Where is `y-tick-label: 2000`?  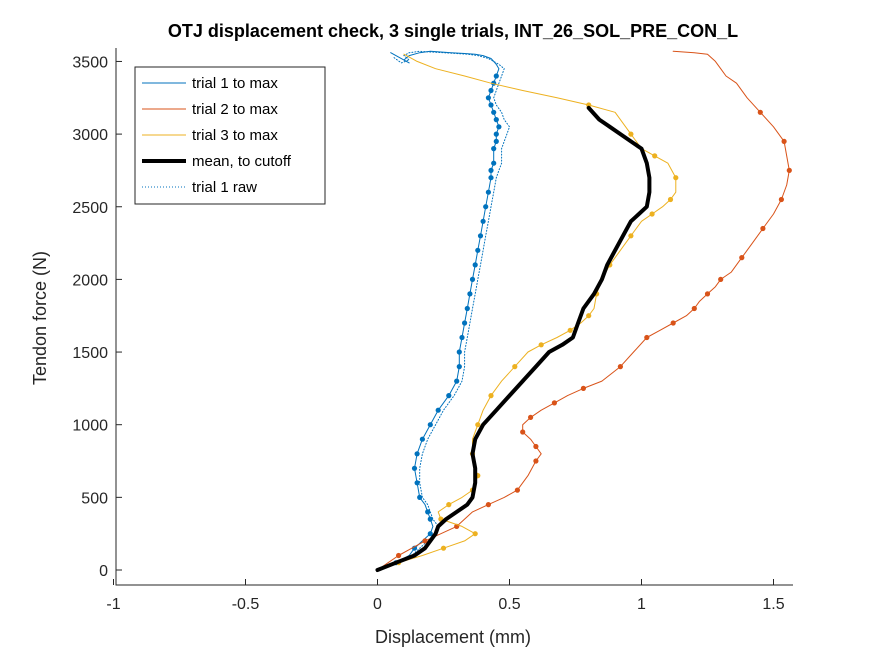 y-tick-label: 2000 is located at coordinates (90, 280).